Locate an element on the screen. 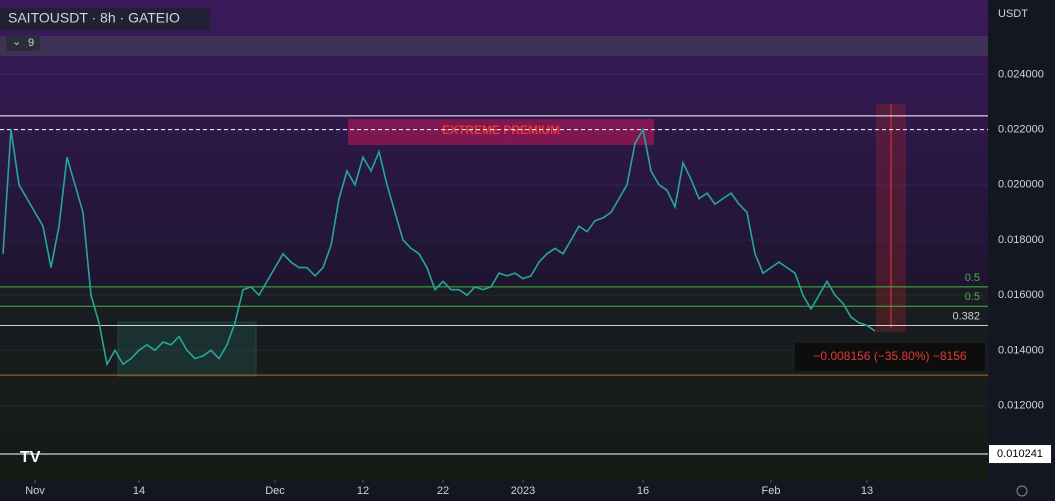 This screenshot has height=501, width=1055. y-tick-label: 0.012000 is located at coordinates (1021, 405).